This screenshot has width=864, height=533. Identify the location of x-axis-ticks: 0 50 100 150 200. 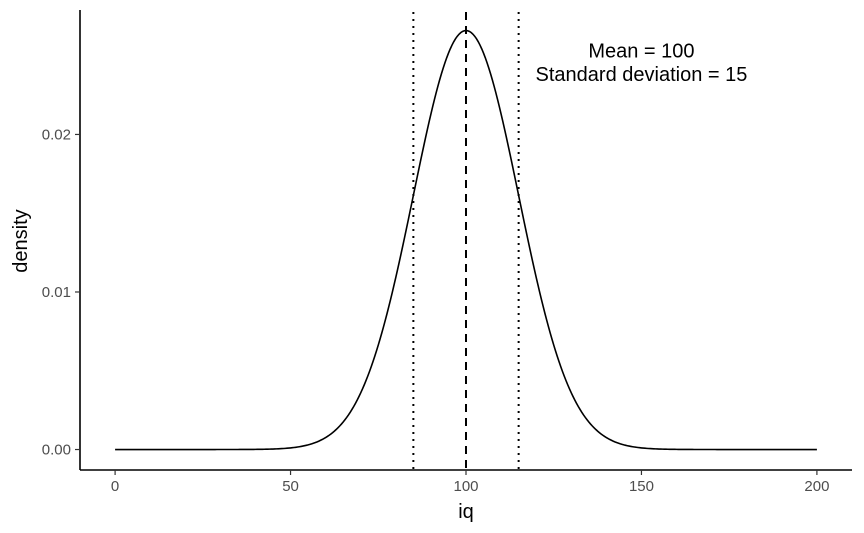
(470, 482).